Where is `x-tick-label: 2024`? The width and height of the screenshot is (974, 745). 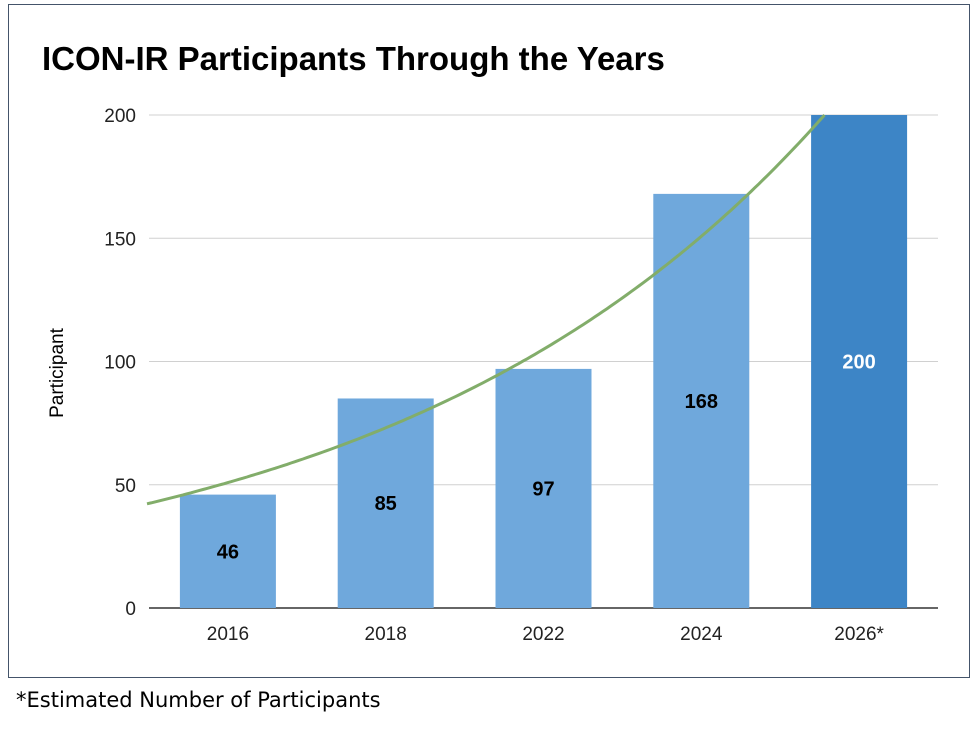
x-tick-label: 2024 is located at coordinates (701, 634).